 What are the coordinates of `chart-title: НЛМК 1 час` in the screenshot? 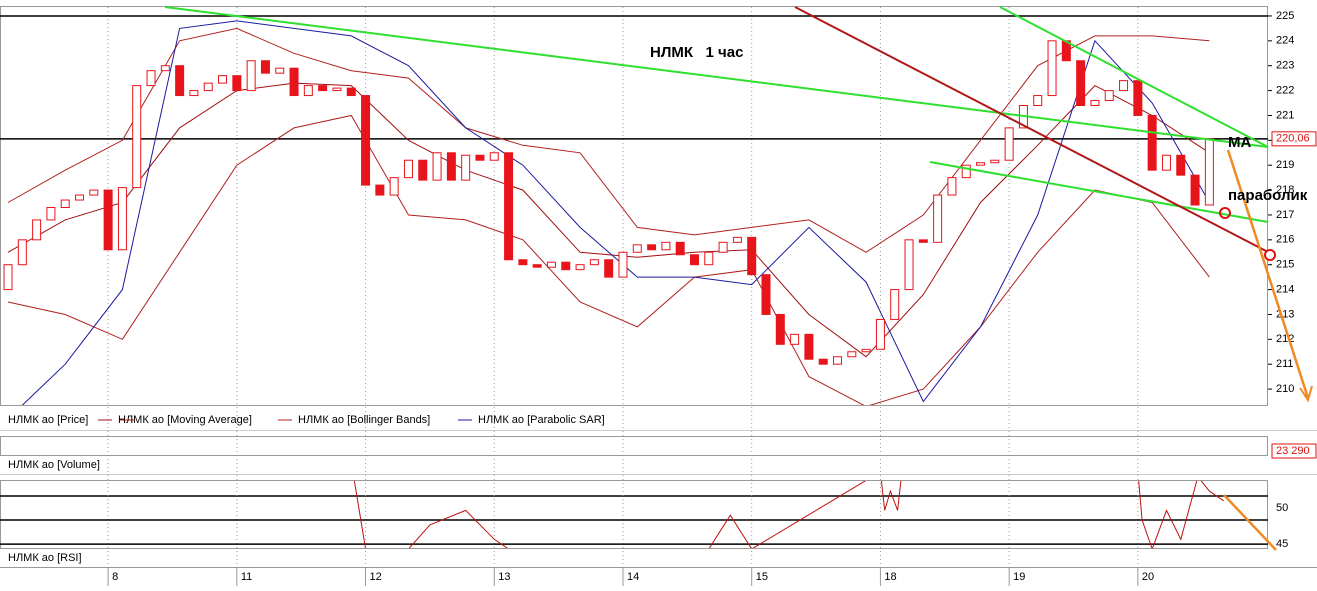 It's located at (696, 52).